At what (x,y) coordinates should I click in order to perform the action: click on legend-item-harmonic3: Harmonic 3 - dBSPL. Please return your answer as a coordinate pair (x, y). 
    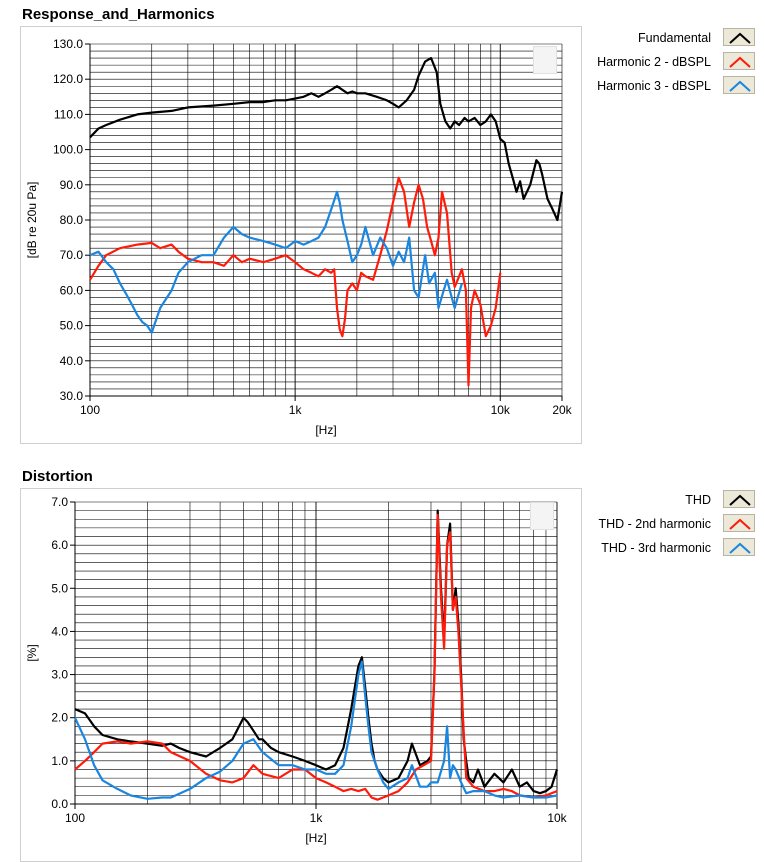
    Looking at the image, I should click on (670, 88).